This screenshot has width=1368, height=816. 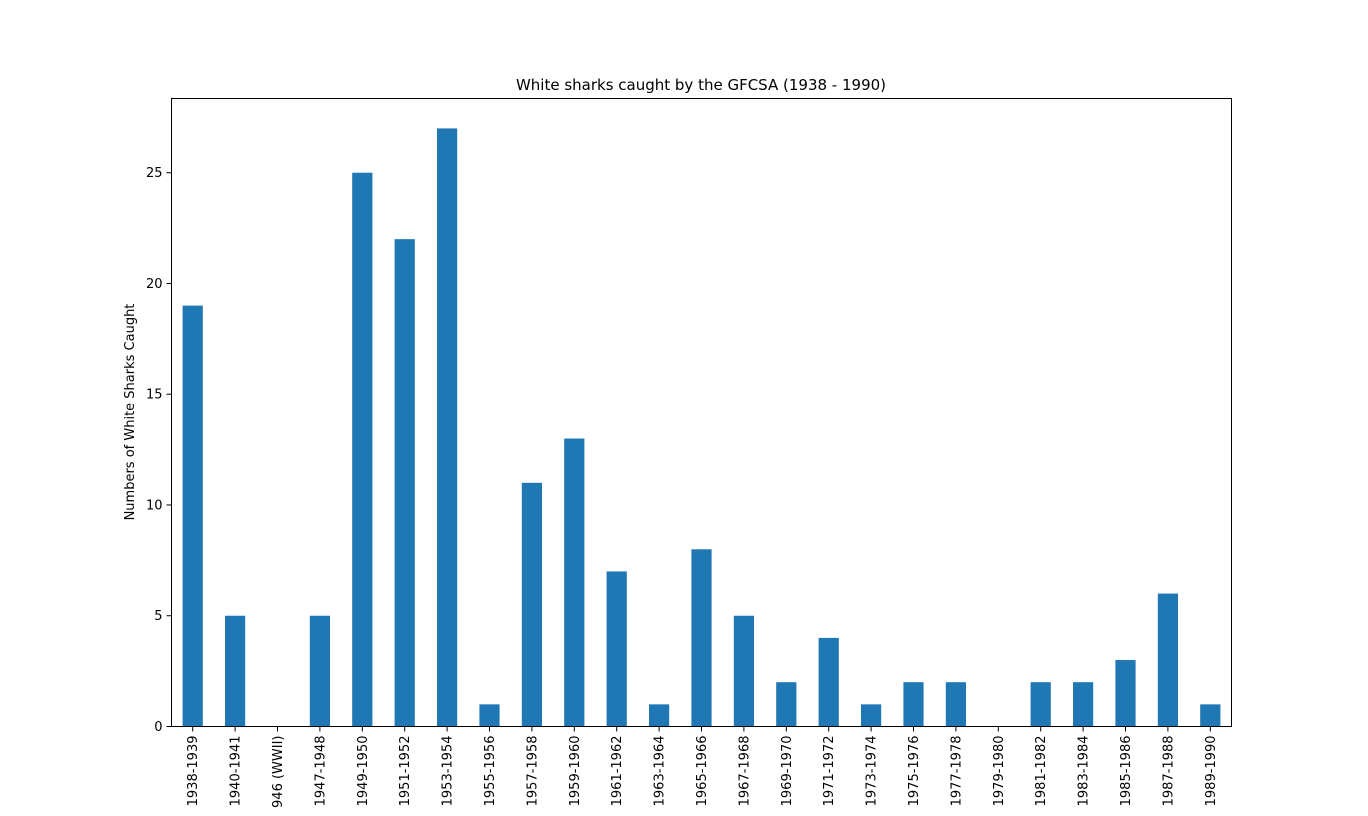 What do you see at coordinates (616, 649) in the screenshot?
I see `bar-1961-1962` at bounding box center [616, 649].